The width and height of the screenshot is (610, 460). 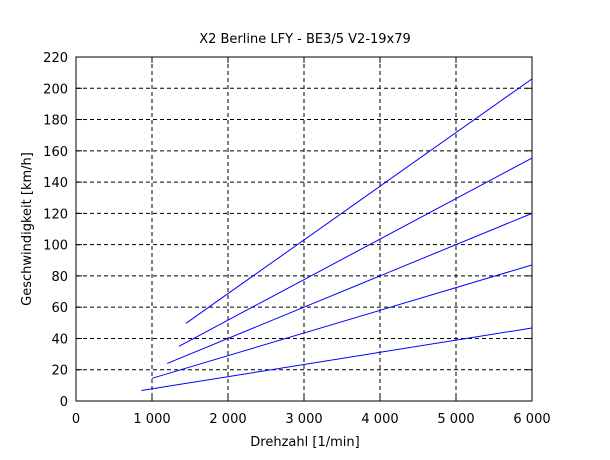 I want to click on y-tick-label: 0, so click(x=64, y=402).